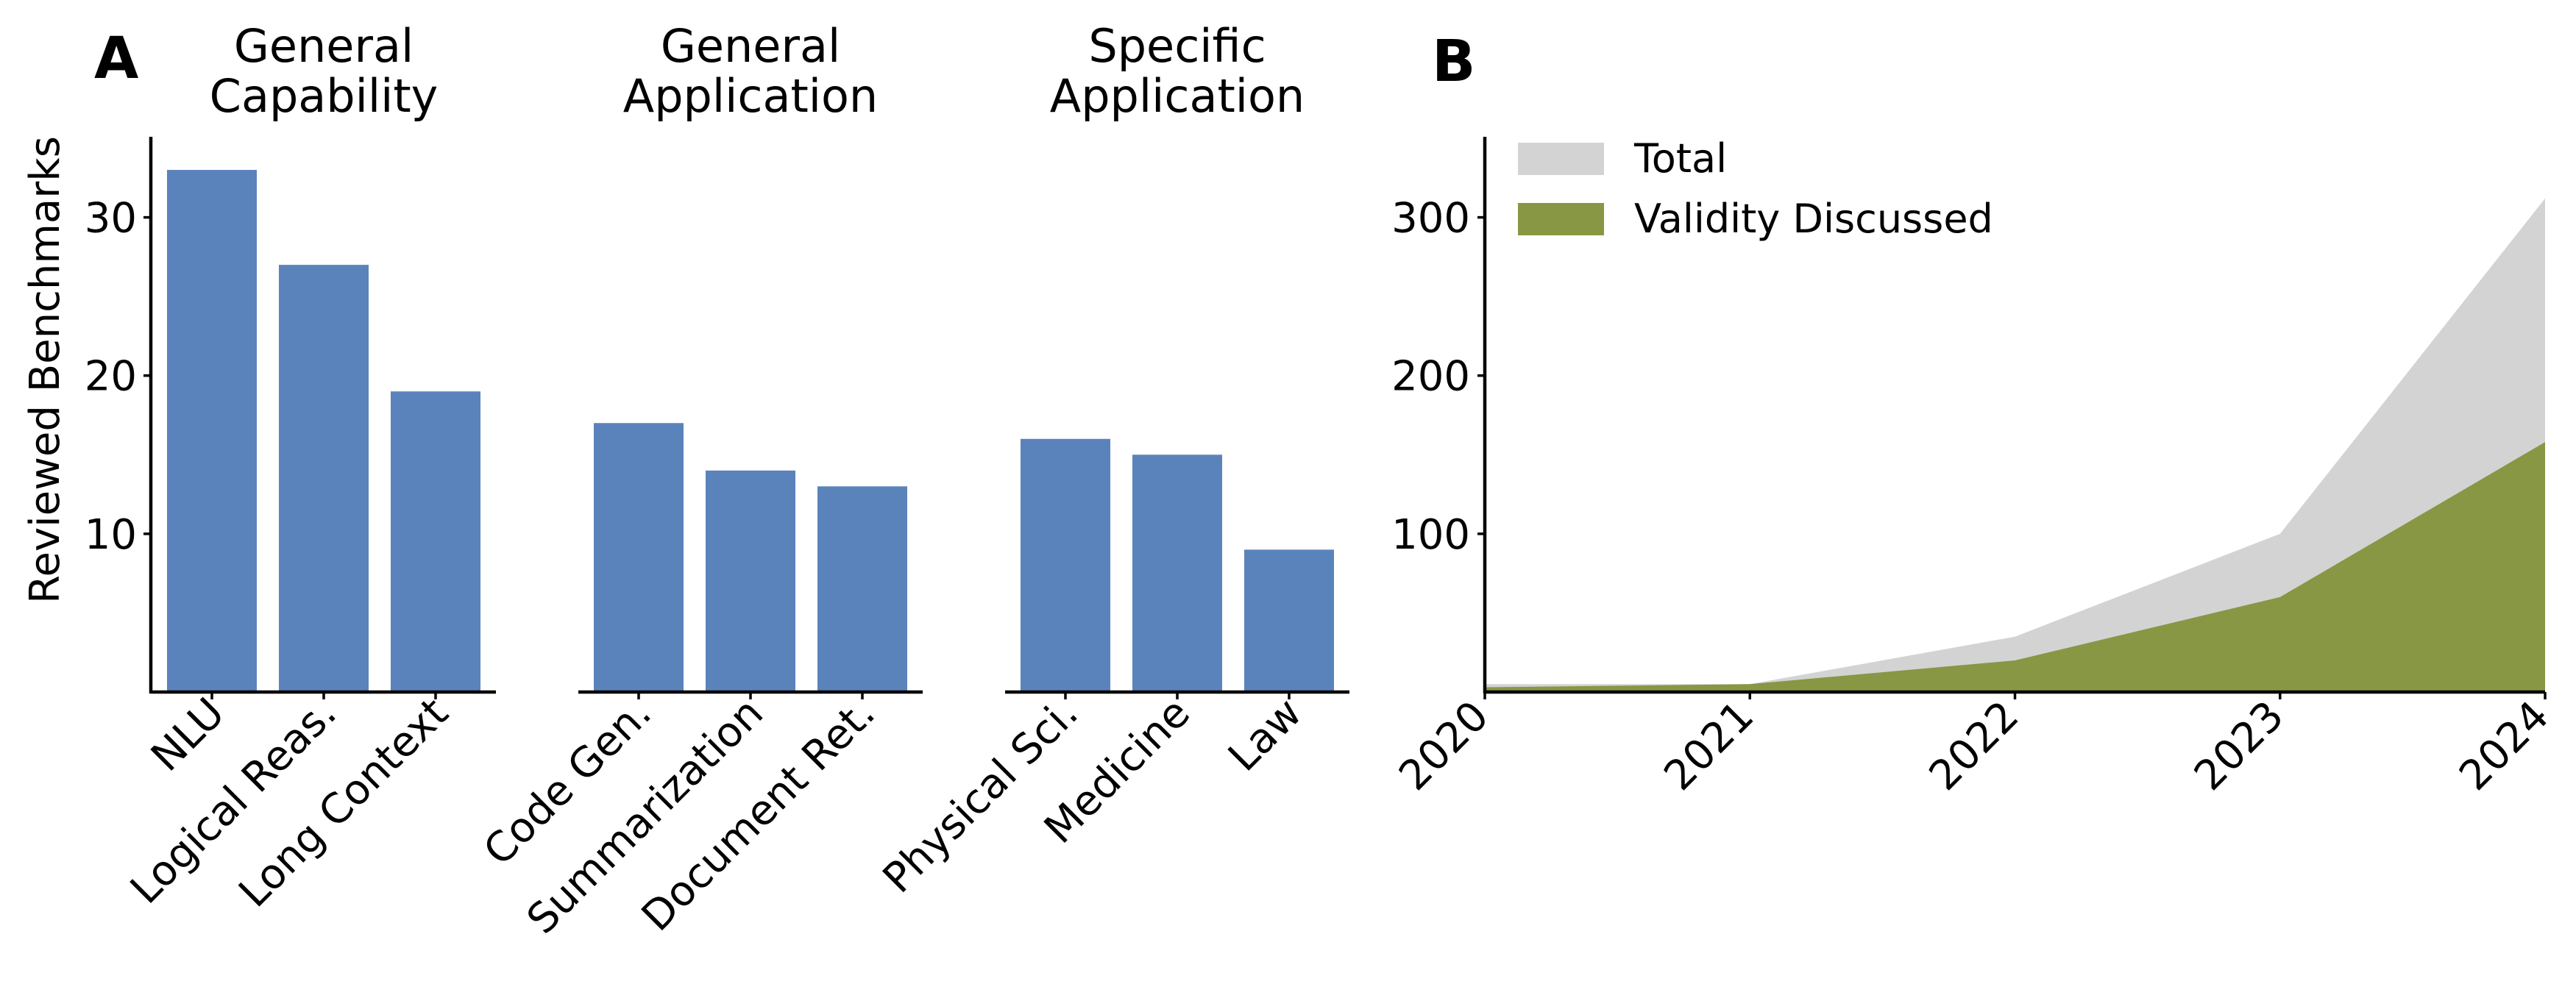 This screenshot has width=2576, height=984. What do you see at coordinates (1709, 746) in the screenshot?
I see `x-tick-label-b: 2021` at bounding box center [1709, 746].